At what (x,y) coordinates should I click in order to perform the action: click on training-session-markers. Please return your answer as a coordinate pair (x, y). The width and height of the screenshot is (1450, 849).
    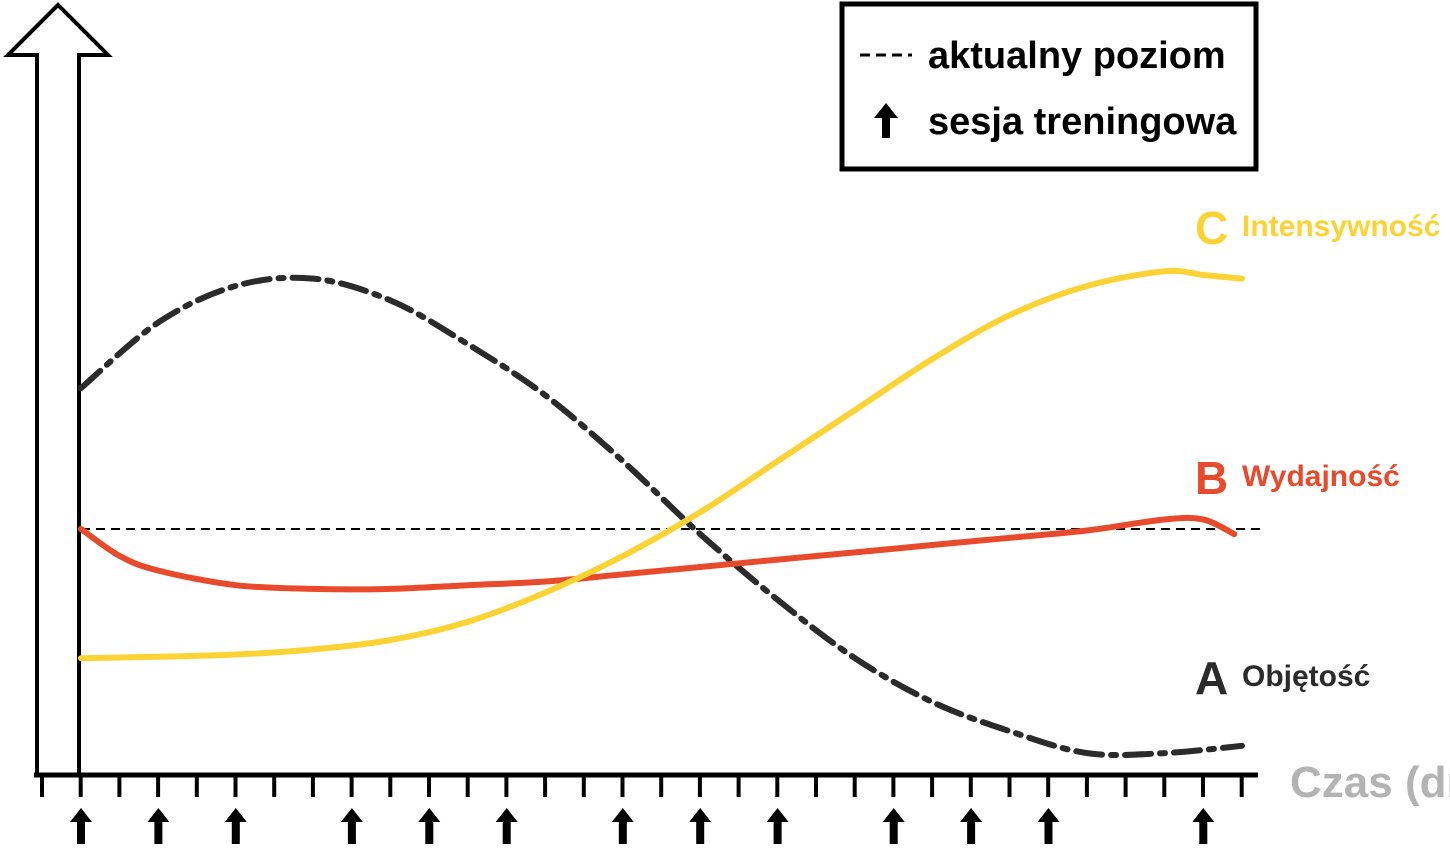
    Looking at the image, I should click on (642, 826).